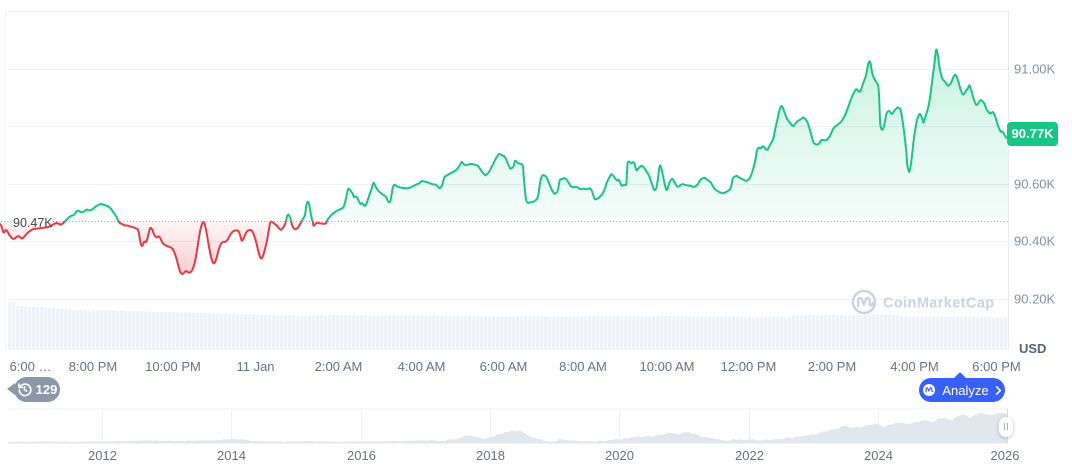 The height and width of the screenshot is (470, 1072). Describe the element at coordinates (939, 304) in the screenshot. I see `svg-text: CoinMarketCap` at that location.